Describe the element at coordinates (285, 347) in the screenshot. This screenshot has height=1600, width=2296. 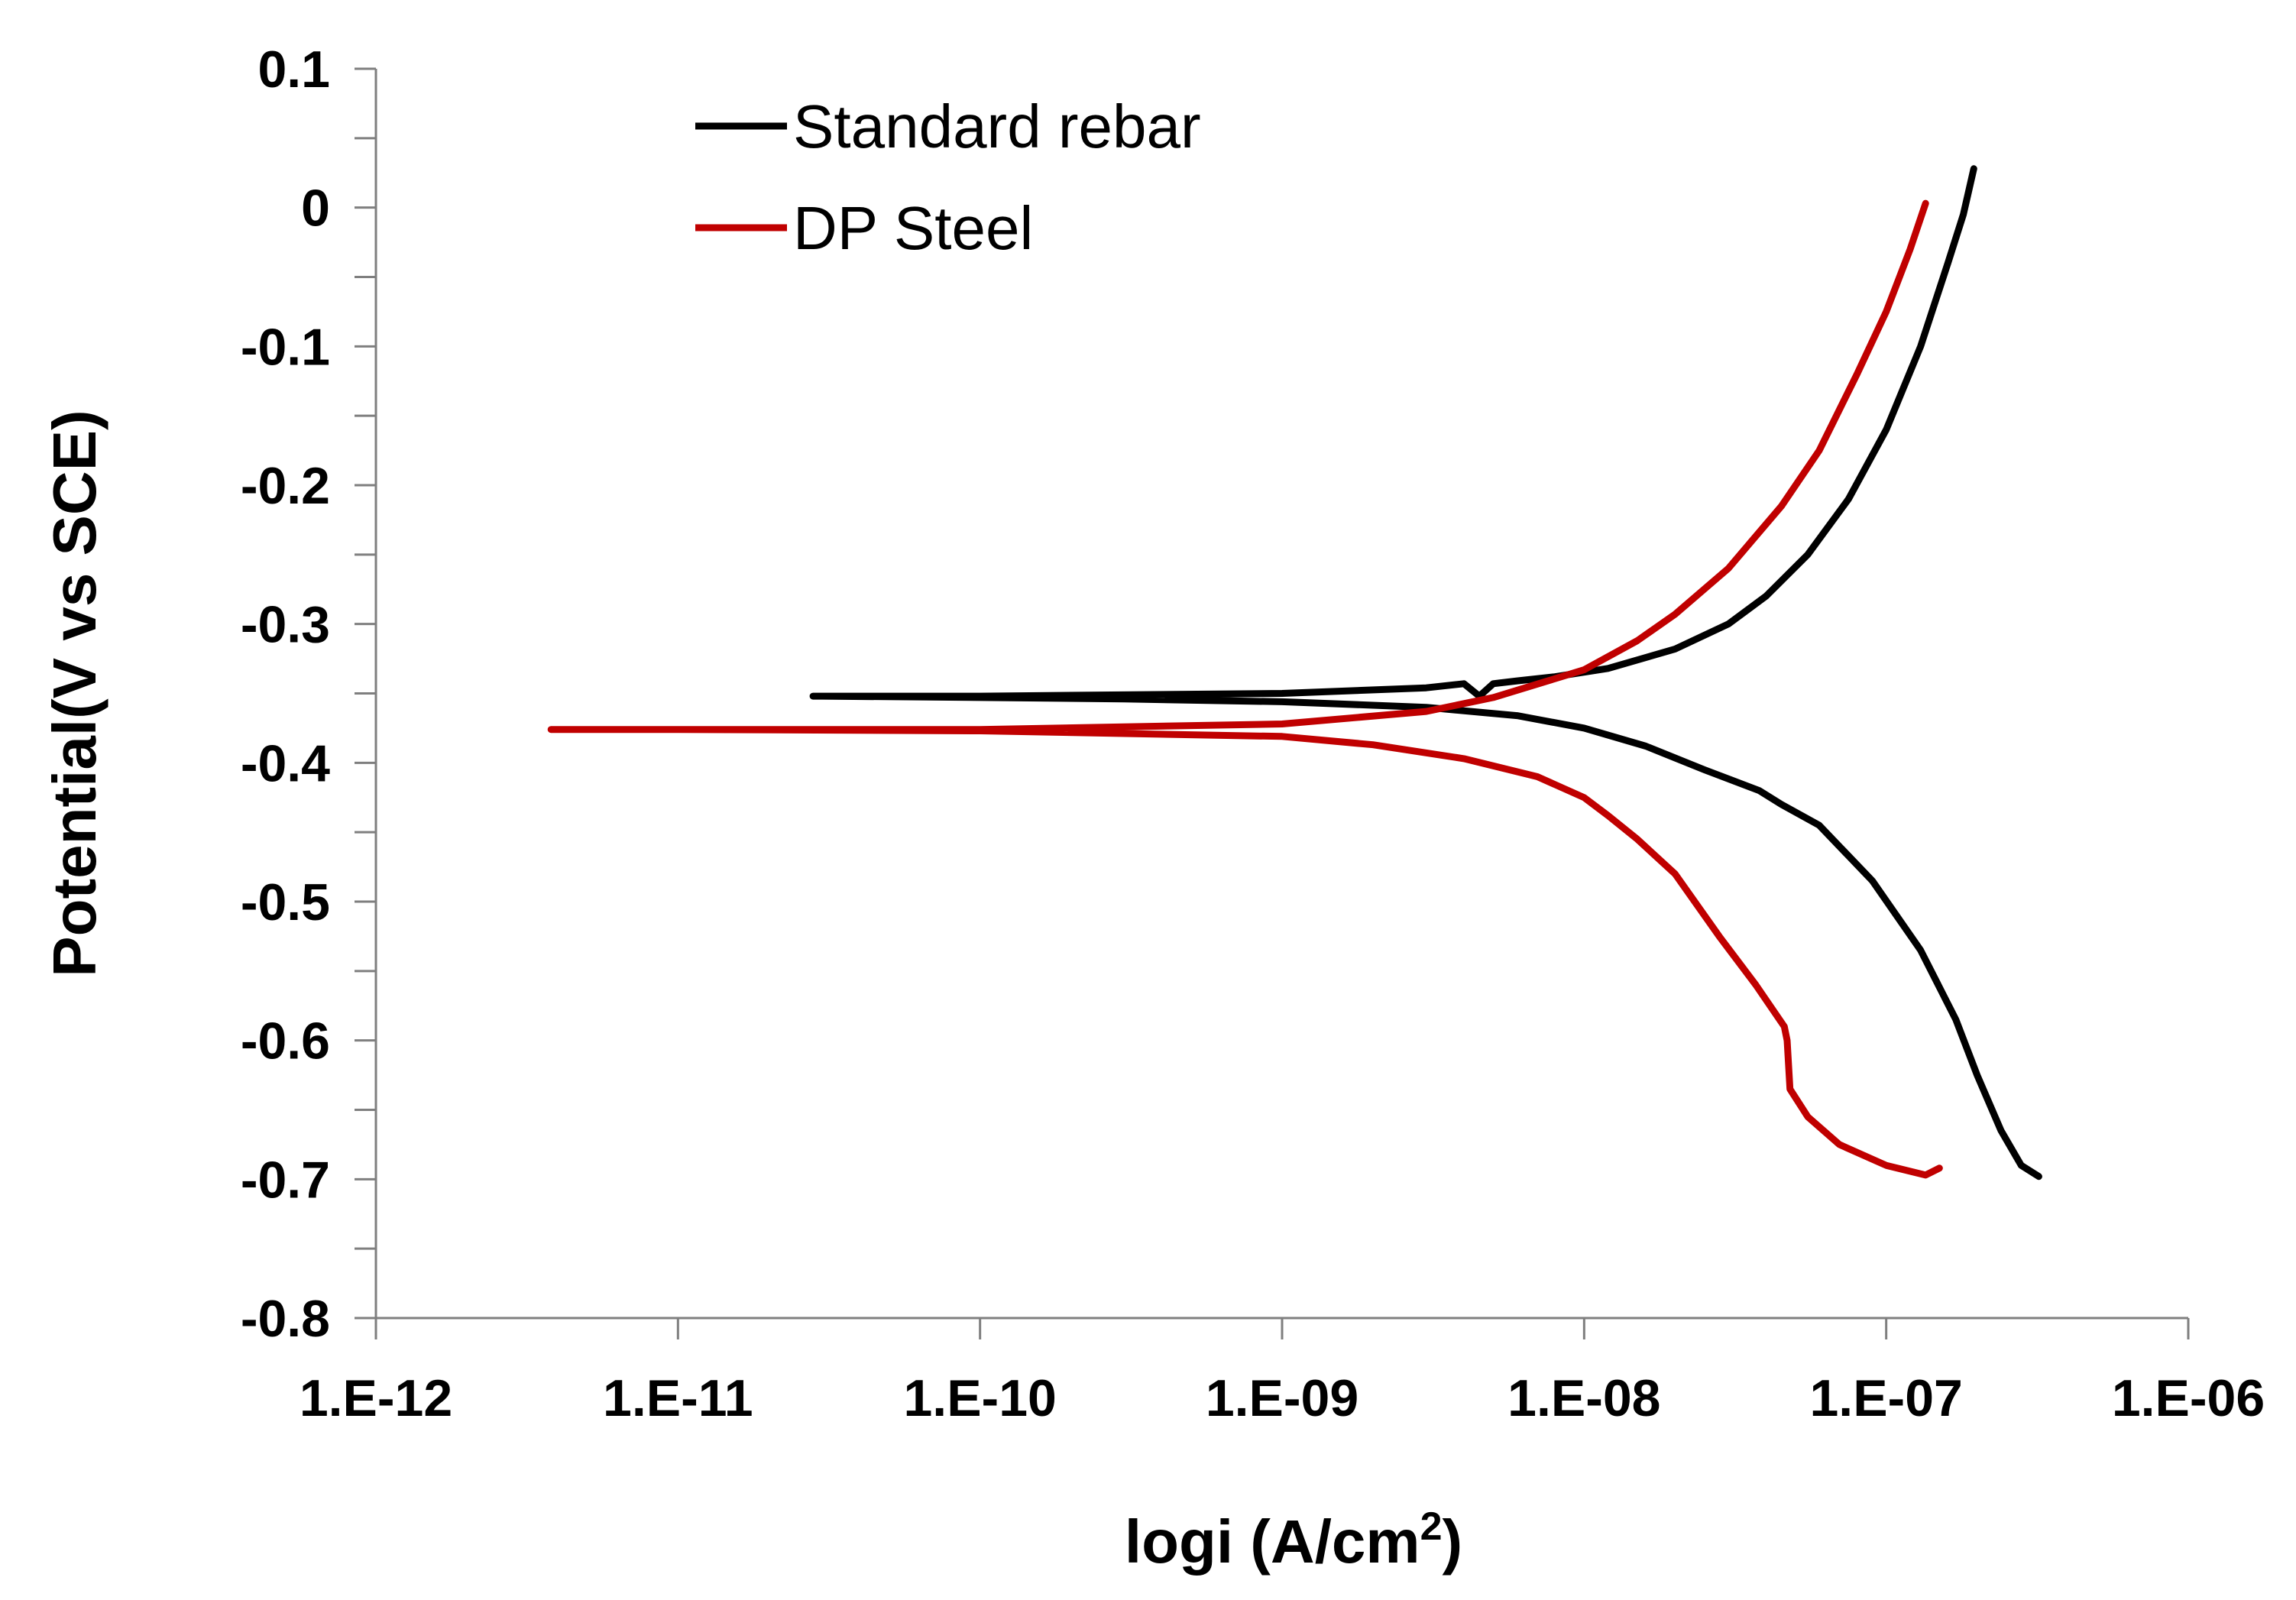
I see `y-tick-label: -0.1` at that location.